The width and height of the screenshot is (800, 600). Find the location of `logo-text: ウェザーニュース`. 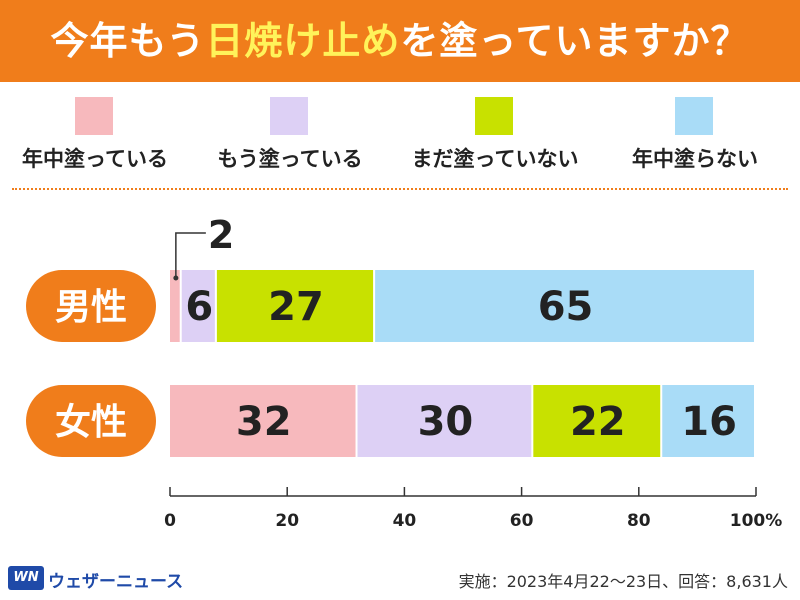

logo-text: ウェザーニュース is located at coordinates (116, 582).